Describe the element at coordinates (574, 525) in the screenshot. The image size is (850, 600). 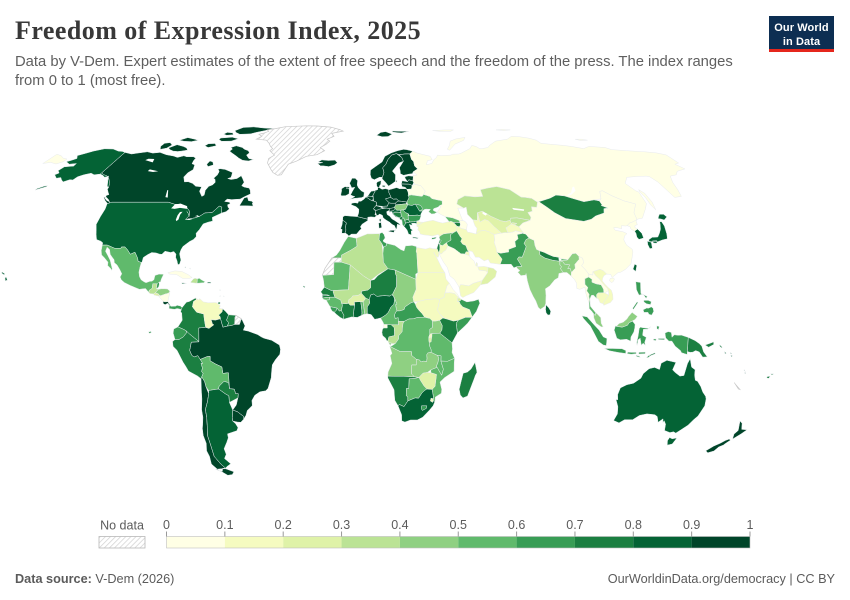
I see `svg-text: 0.7` at that location.